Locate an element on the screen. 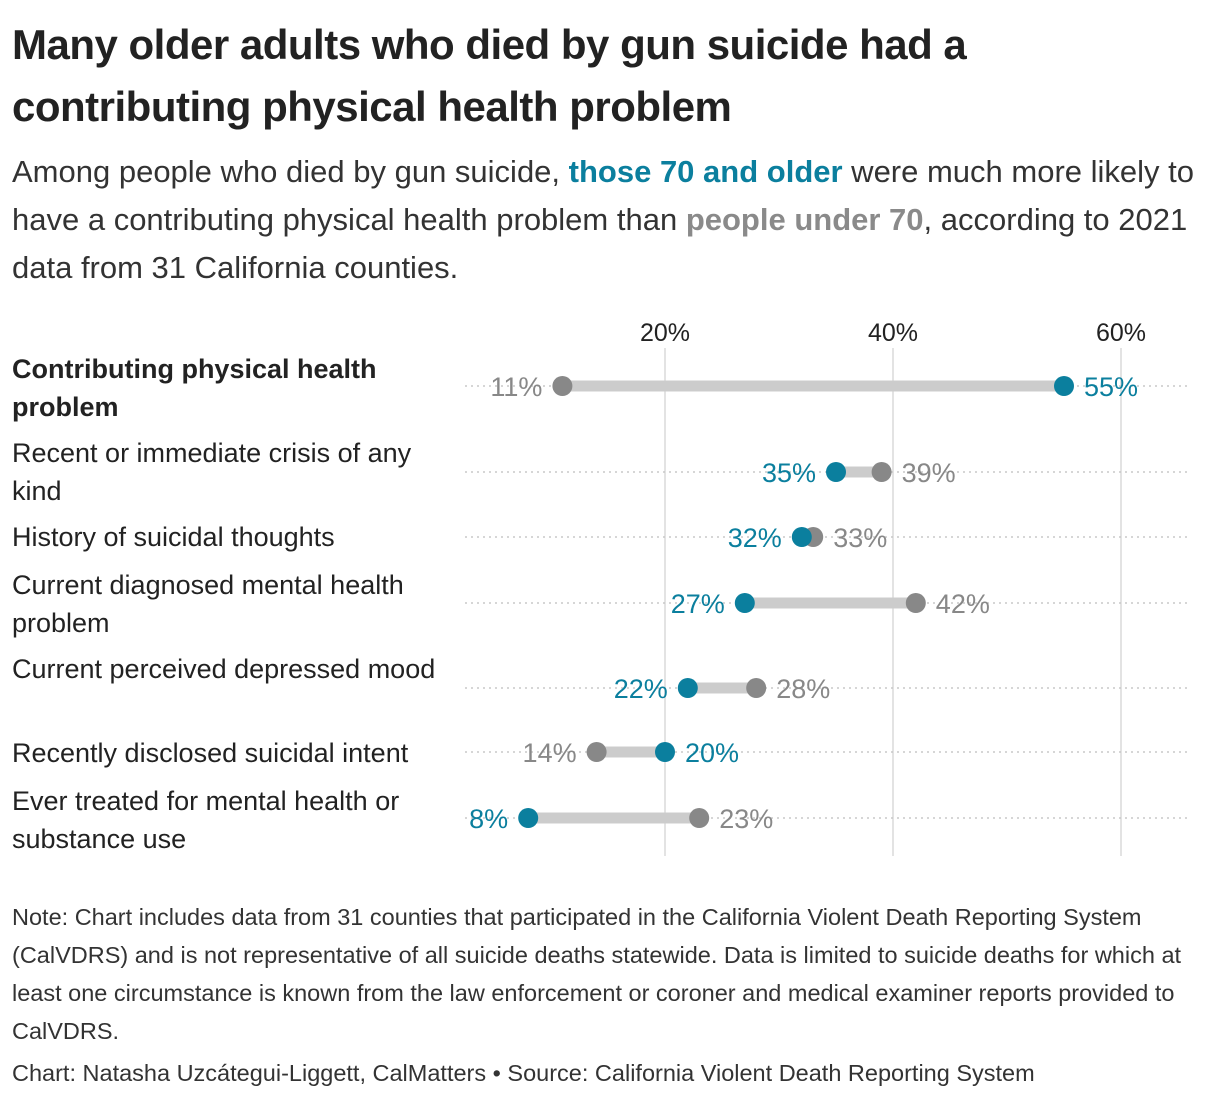 The height and width of the screenshot is (1108, 1220). category-label: Current perceived depressed mood is located at coordinates (224, 669).